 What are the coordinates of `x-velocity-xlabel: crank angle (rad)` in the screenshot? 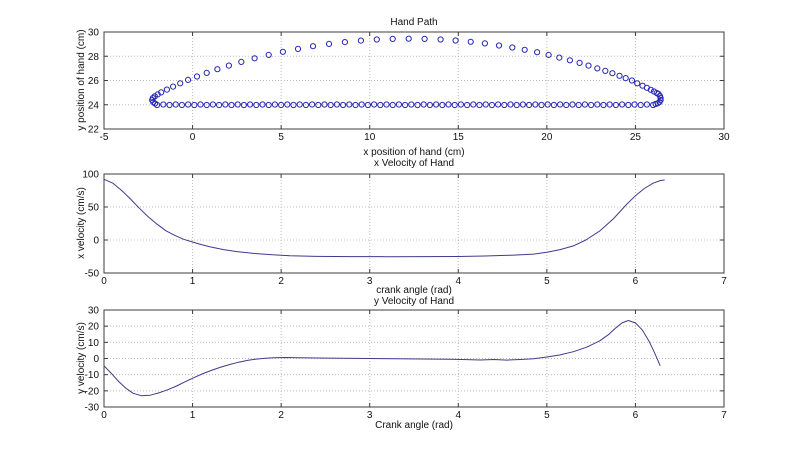 It's located at (414, 290).